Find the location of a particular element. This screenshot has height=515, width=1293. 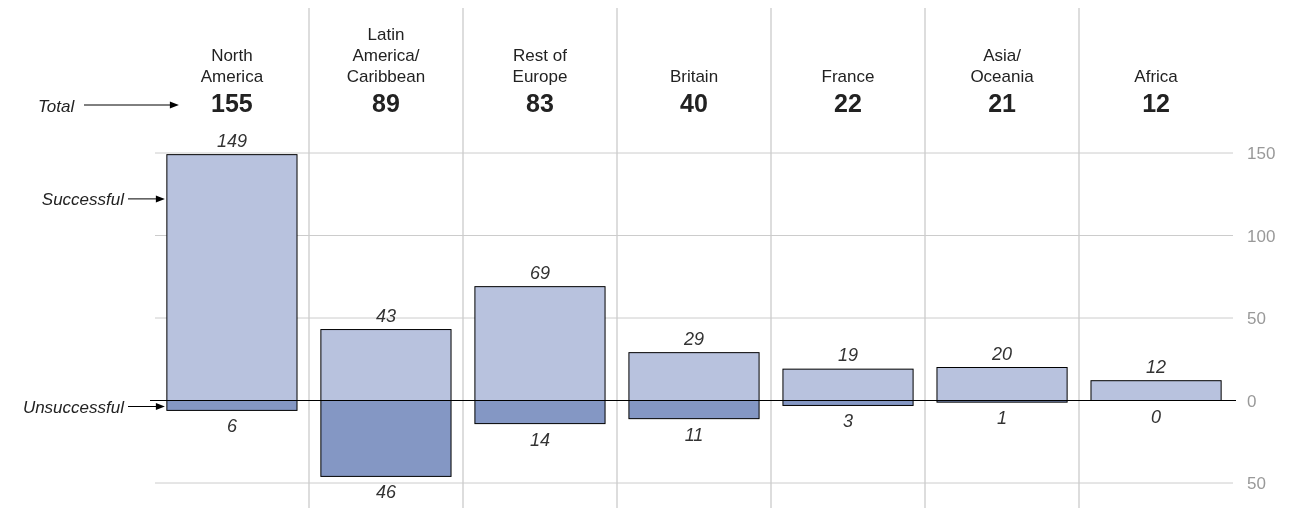

text: 40 is located at coordinates (694, 103).